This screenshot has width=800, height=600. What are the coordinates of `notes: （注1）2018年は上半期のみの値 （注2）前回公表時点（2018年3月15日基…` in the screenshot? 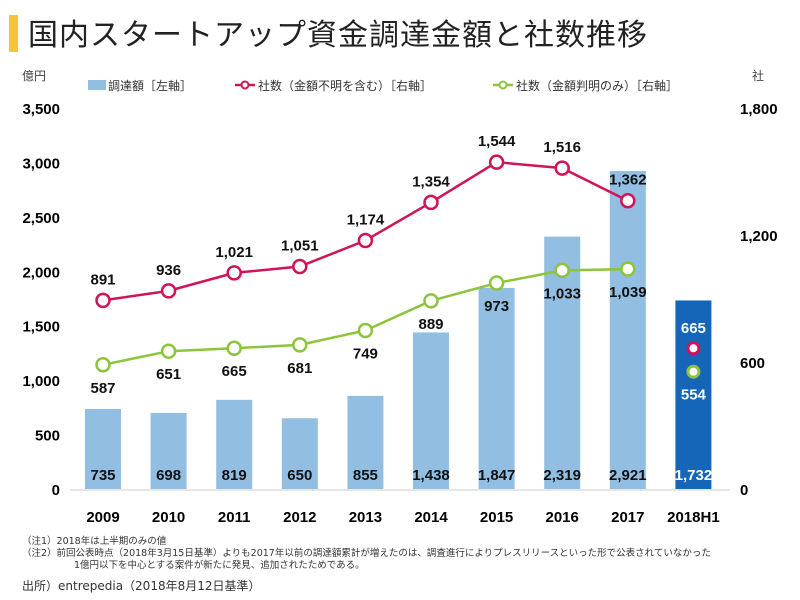 It's located at (366, 554).